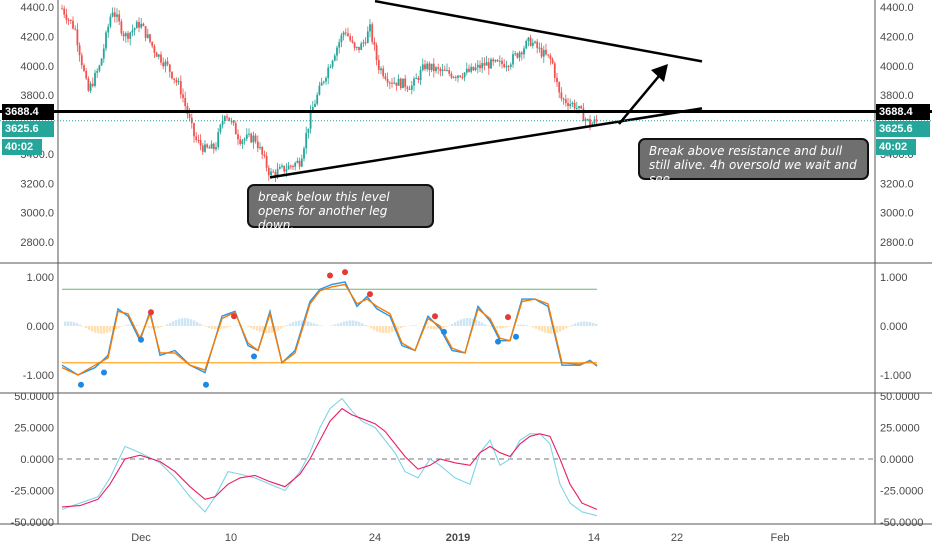 The image size is (932, 550). I want to click on resistance-price-label-left: 3688.4, so click(28, 111).